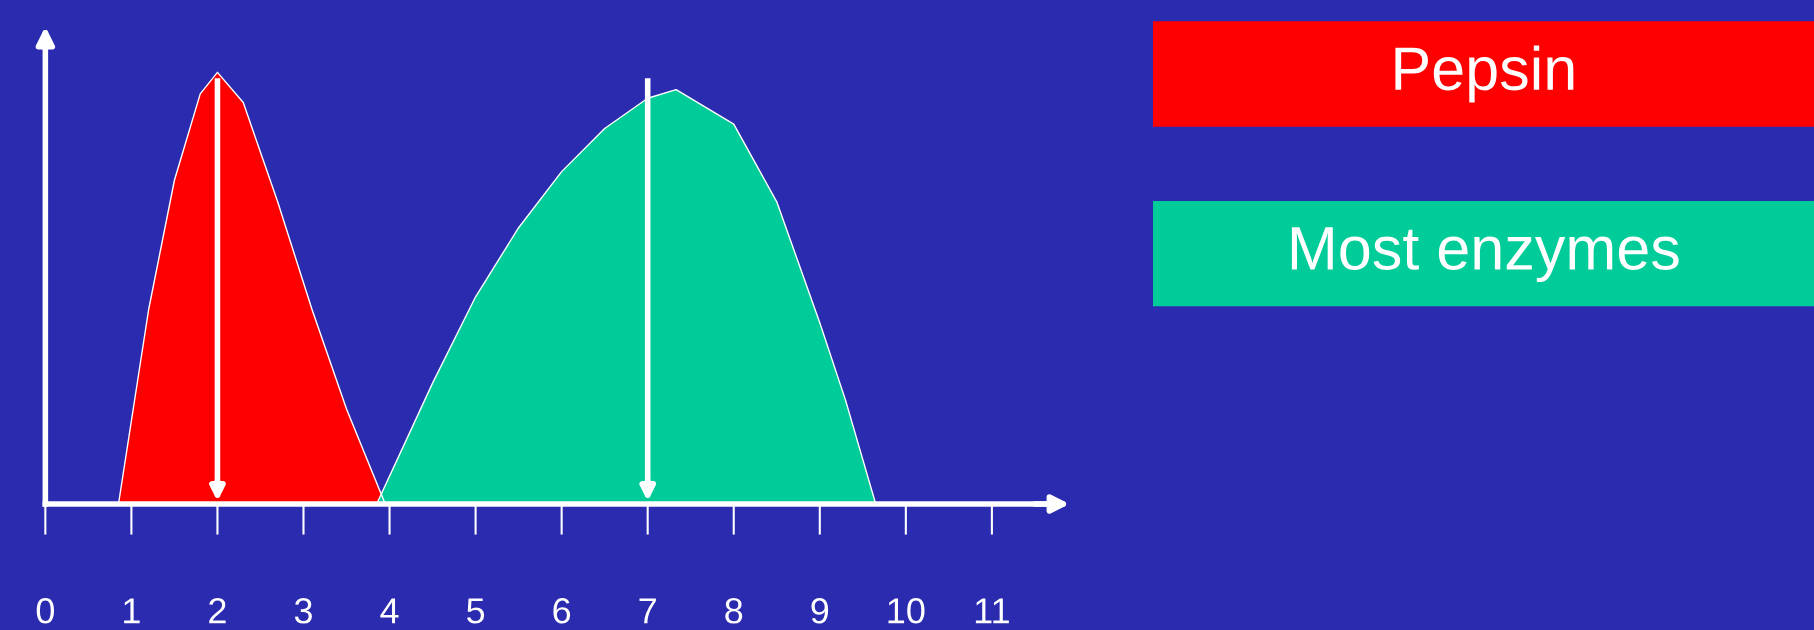  What do you see at coordinates (1485, 255) in the screenshot?
I see `text: Most enzymes` at bounding box center [1485, 255].